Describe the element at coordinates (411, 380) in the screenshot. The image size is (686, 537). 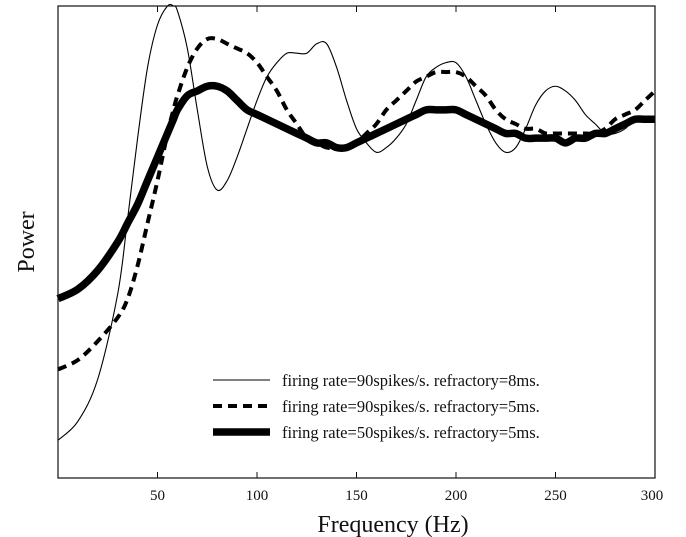
I see `legend-label-1: firing rate=90spikes/s. refractory=8ms.` at that location.